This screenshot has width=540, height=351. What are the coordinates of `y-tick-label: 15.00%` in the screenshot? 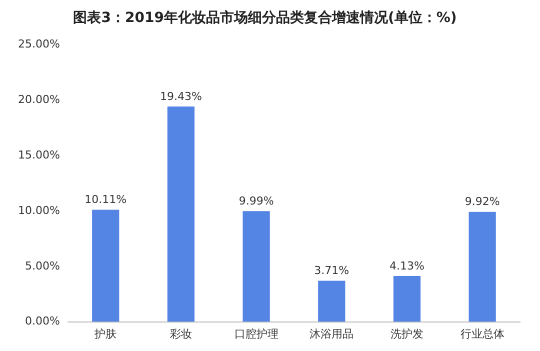 It's located at (39, 155).